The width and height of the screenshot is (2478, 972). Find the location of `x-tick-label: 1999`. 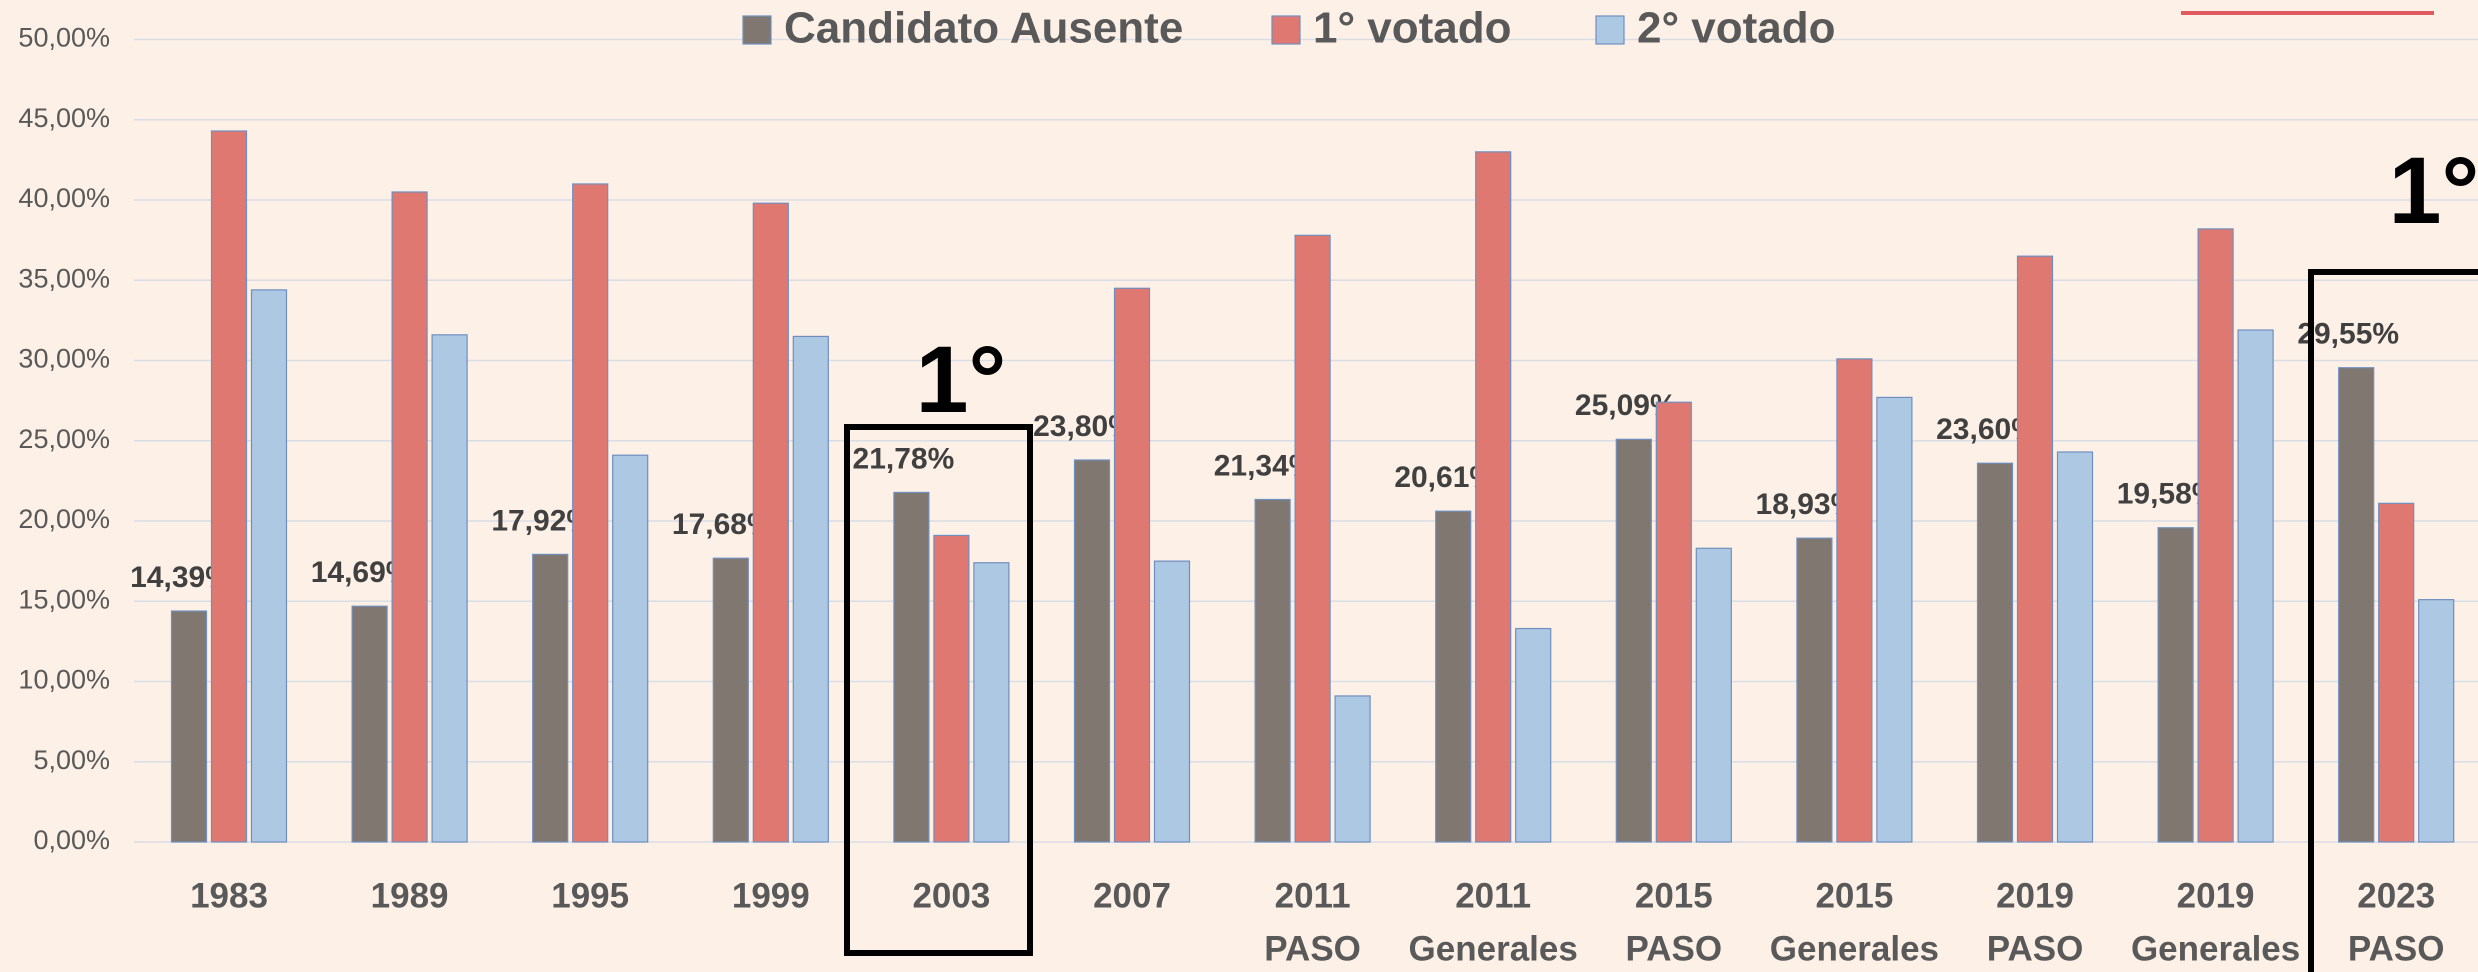

x-tick-label: 1999 is located at coordinates (771, 895).